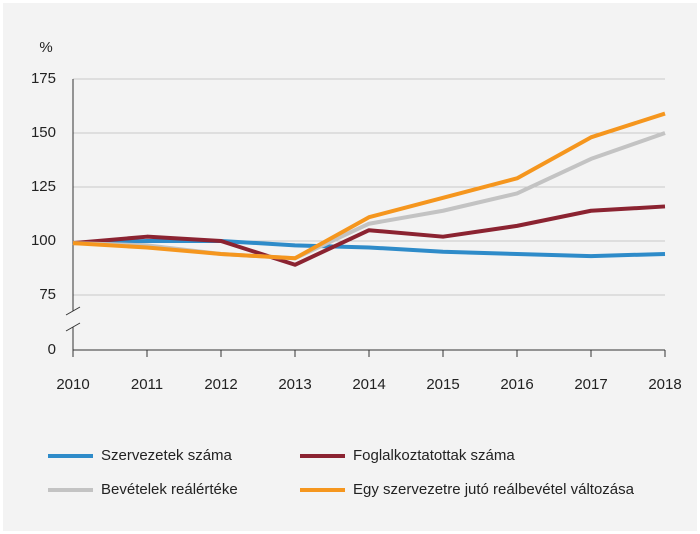 The width and height of the screenshot is (700, 534). Describe the element at coordinates (516, 384) in the screenshot. I see `x-tick-label: 2016` at that location.